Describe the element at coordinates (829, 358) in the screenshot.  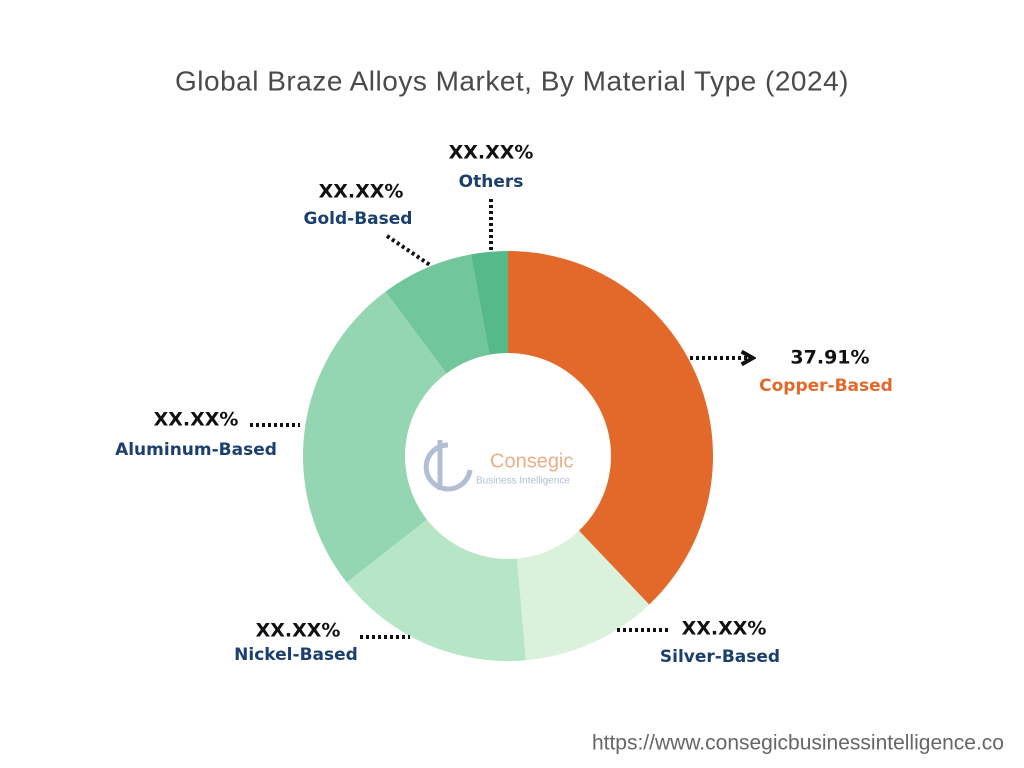
I see `value-label: 37.91%` at that location.